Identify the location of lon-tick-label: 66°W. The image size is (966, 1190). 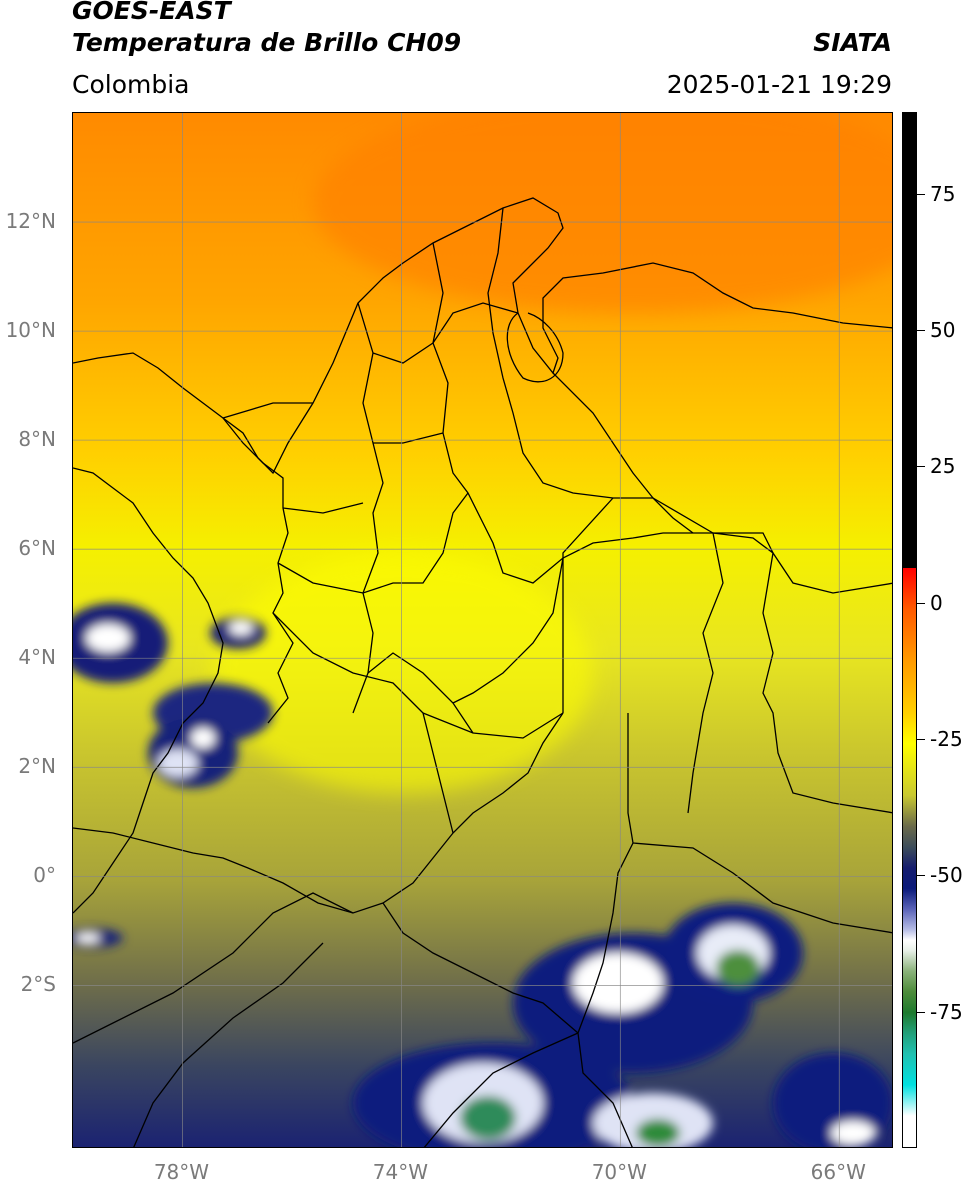
(838, 1172).